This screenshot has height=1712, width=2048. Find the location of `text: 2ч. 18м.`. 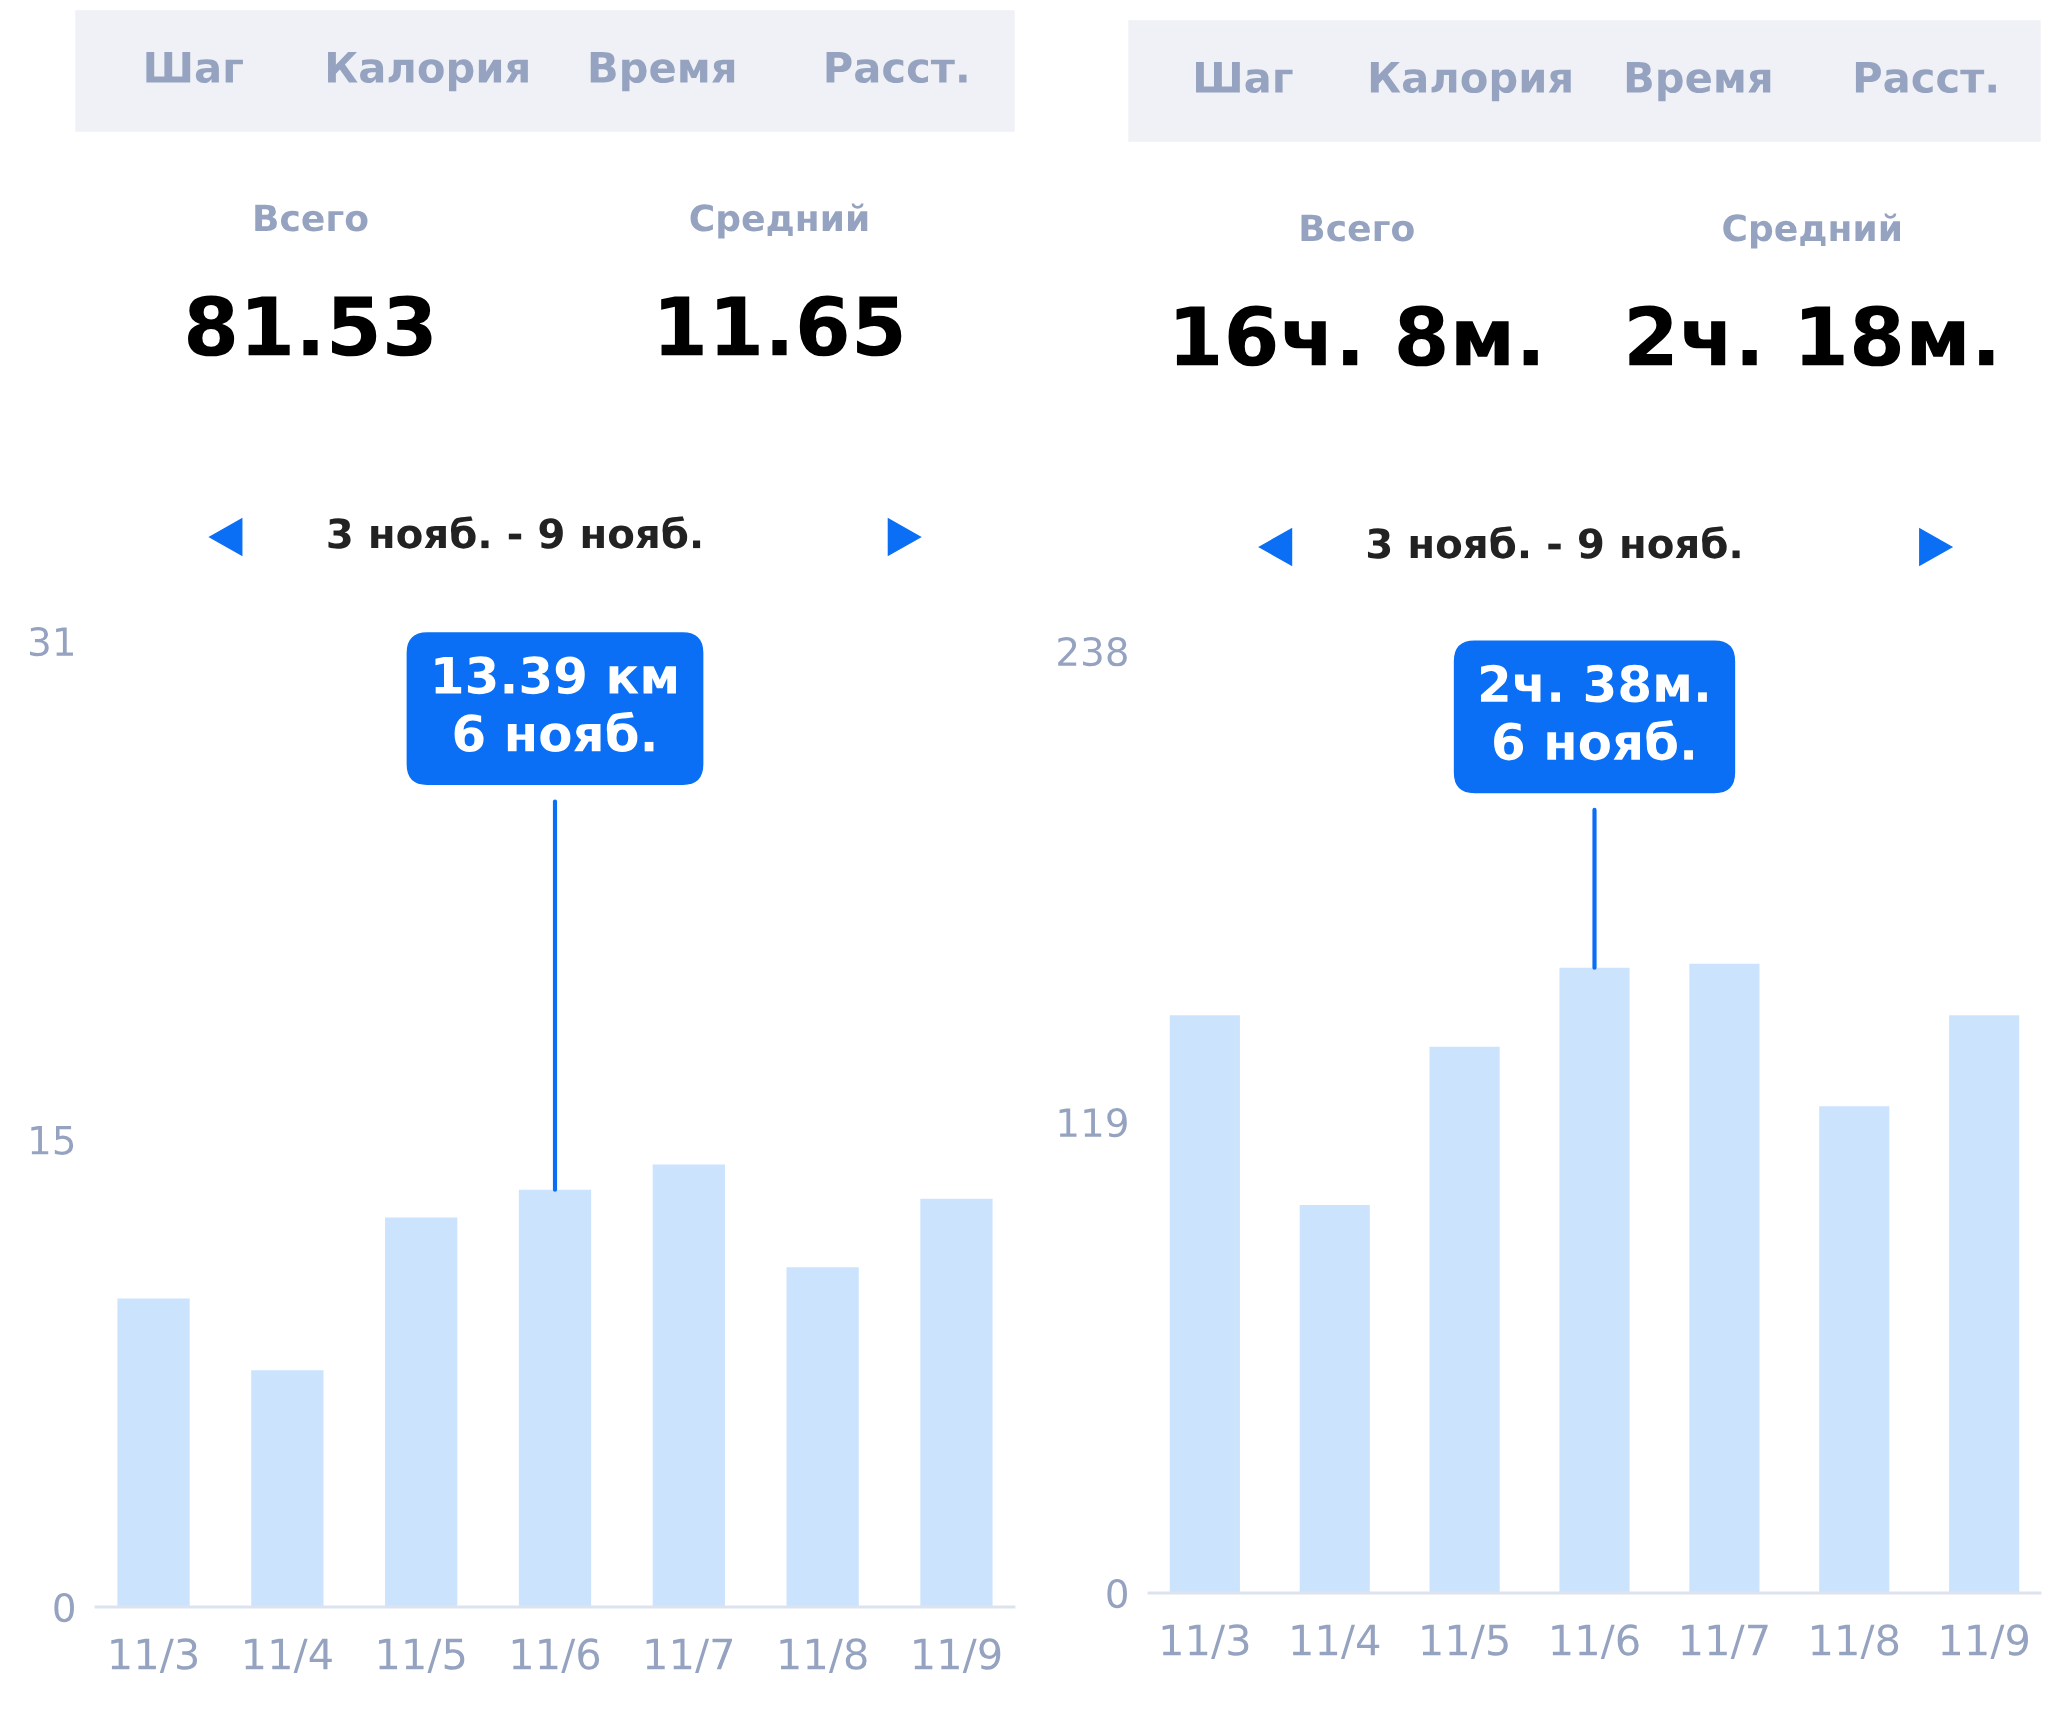

text: 2ч. 18м. is located at coordinates (1811, 336).